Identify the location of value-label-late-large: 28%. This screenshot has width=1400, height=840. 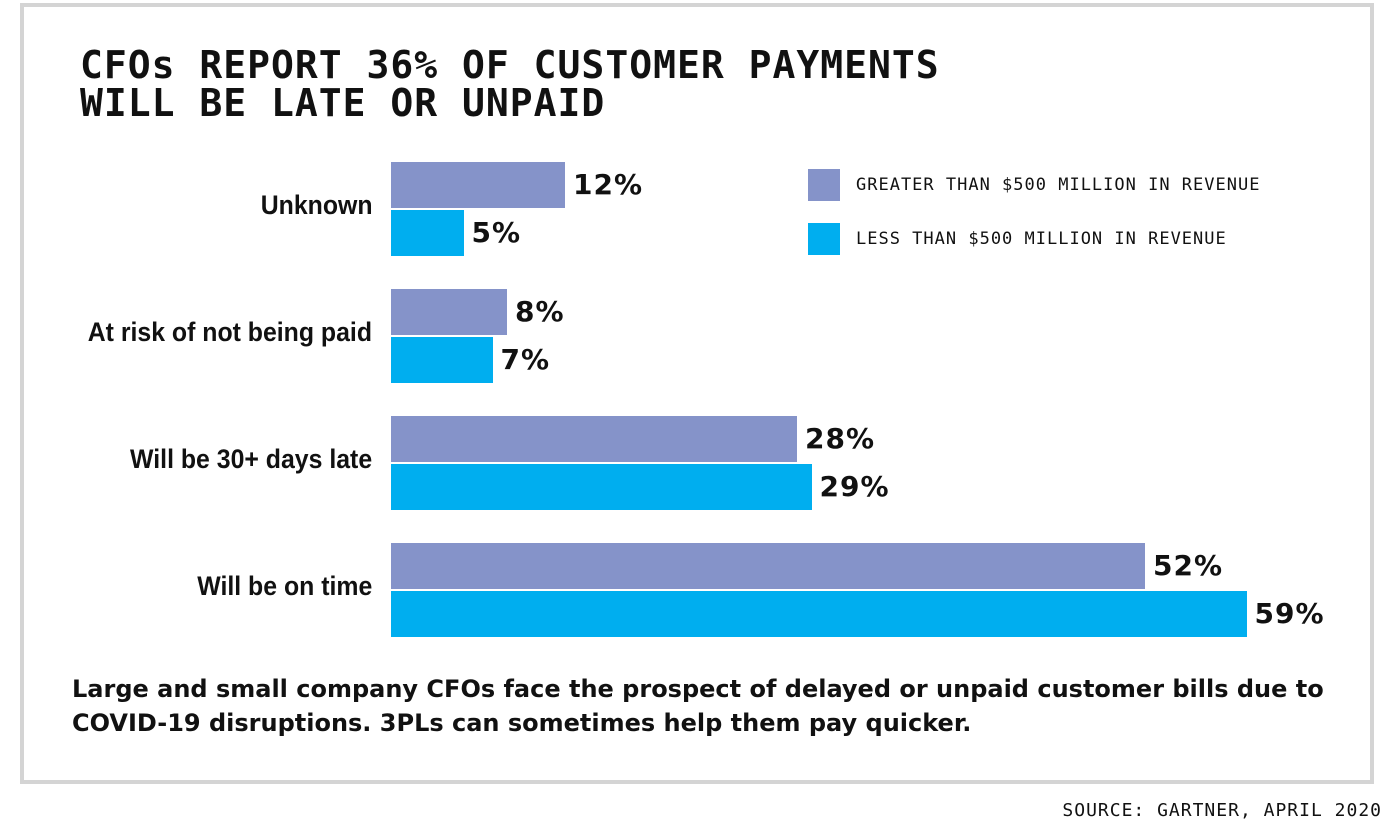
(840, 438).